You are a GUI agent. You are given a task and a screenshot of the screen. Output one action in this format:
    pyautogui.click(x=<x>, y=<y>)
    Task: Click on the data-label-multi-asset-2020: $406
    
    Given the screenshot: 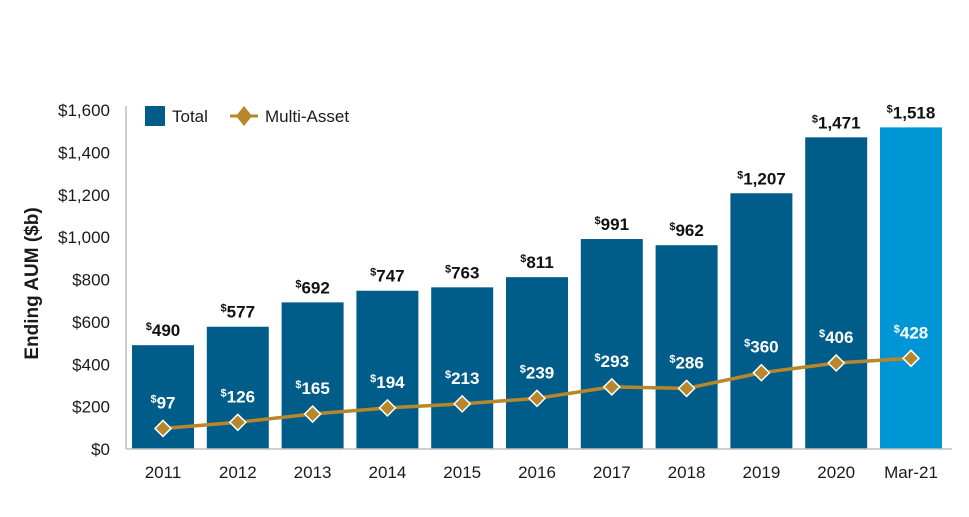 What is the action you would take?
    pyautogui.click(x=836, y=337)
    